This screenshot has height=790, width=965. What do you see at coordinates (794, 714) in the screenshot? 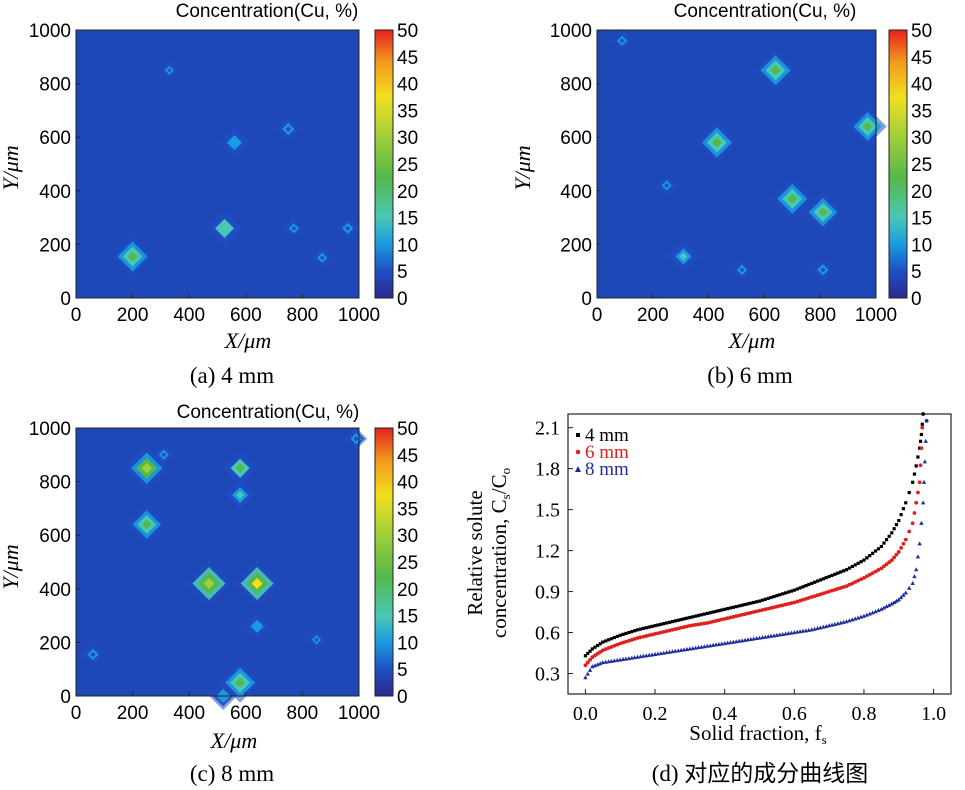
I see `x-tick-label: 0.6` at bounding box center [794, 714].